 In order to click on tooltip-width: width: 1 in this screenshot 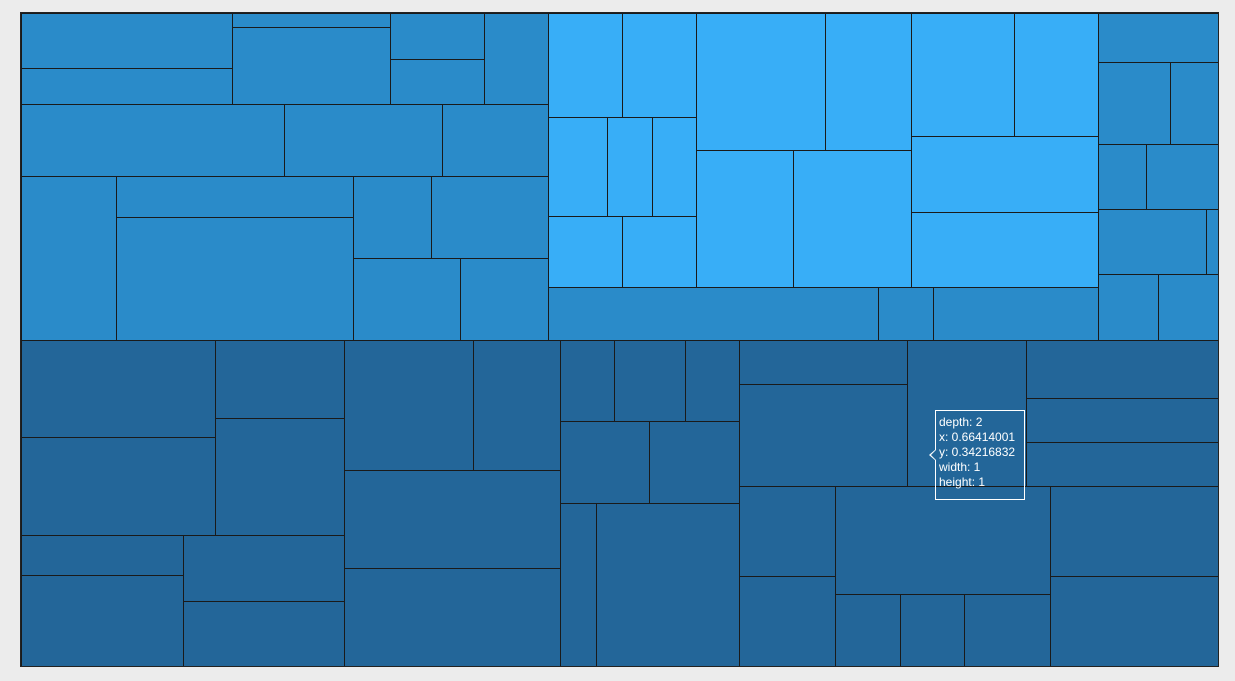, I will do `click(960, 467)`.